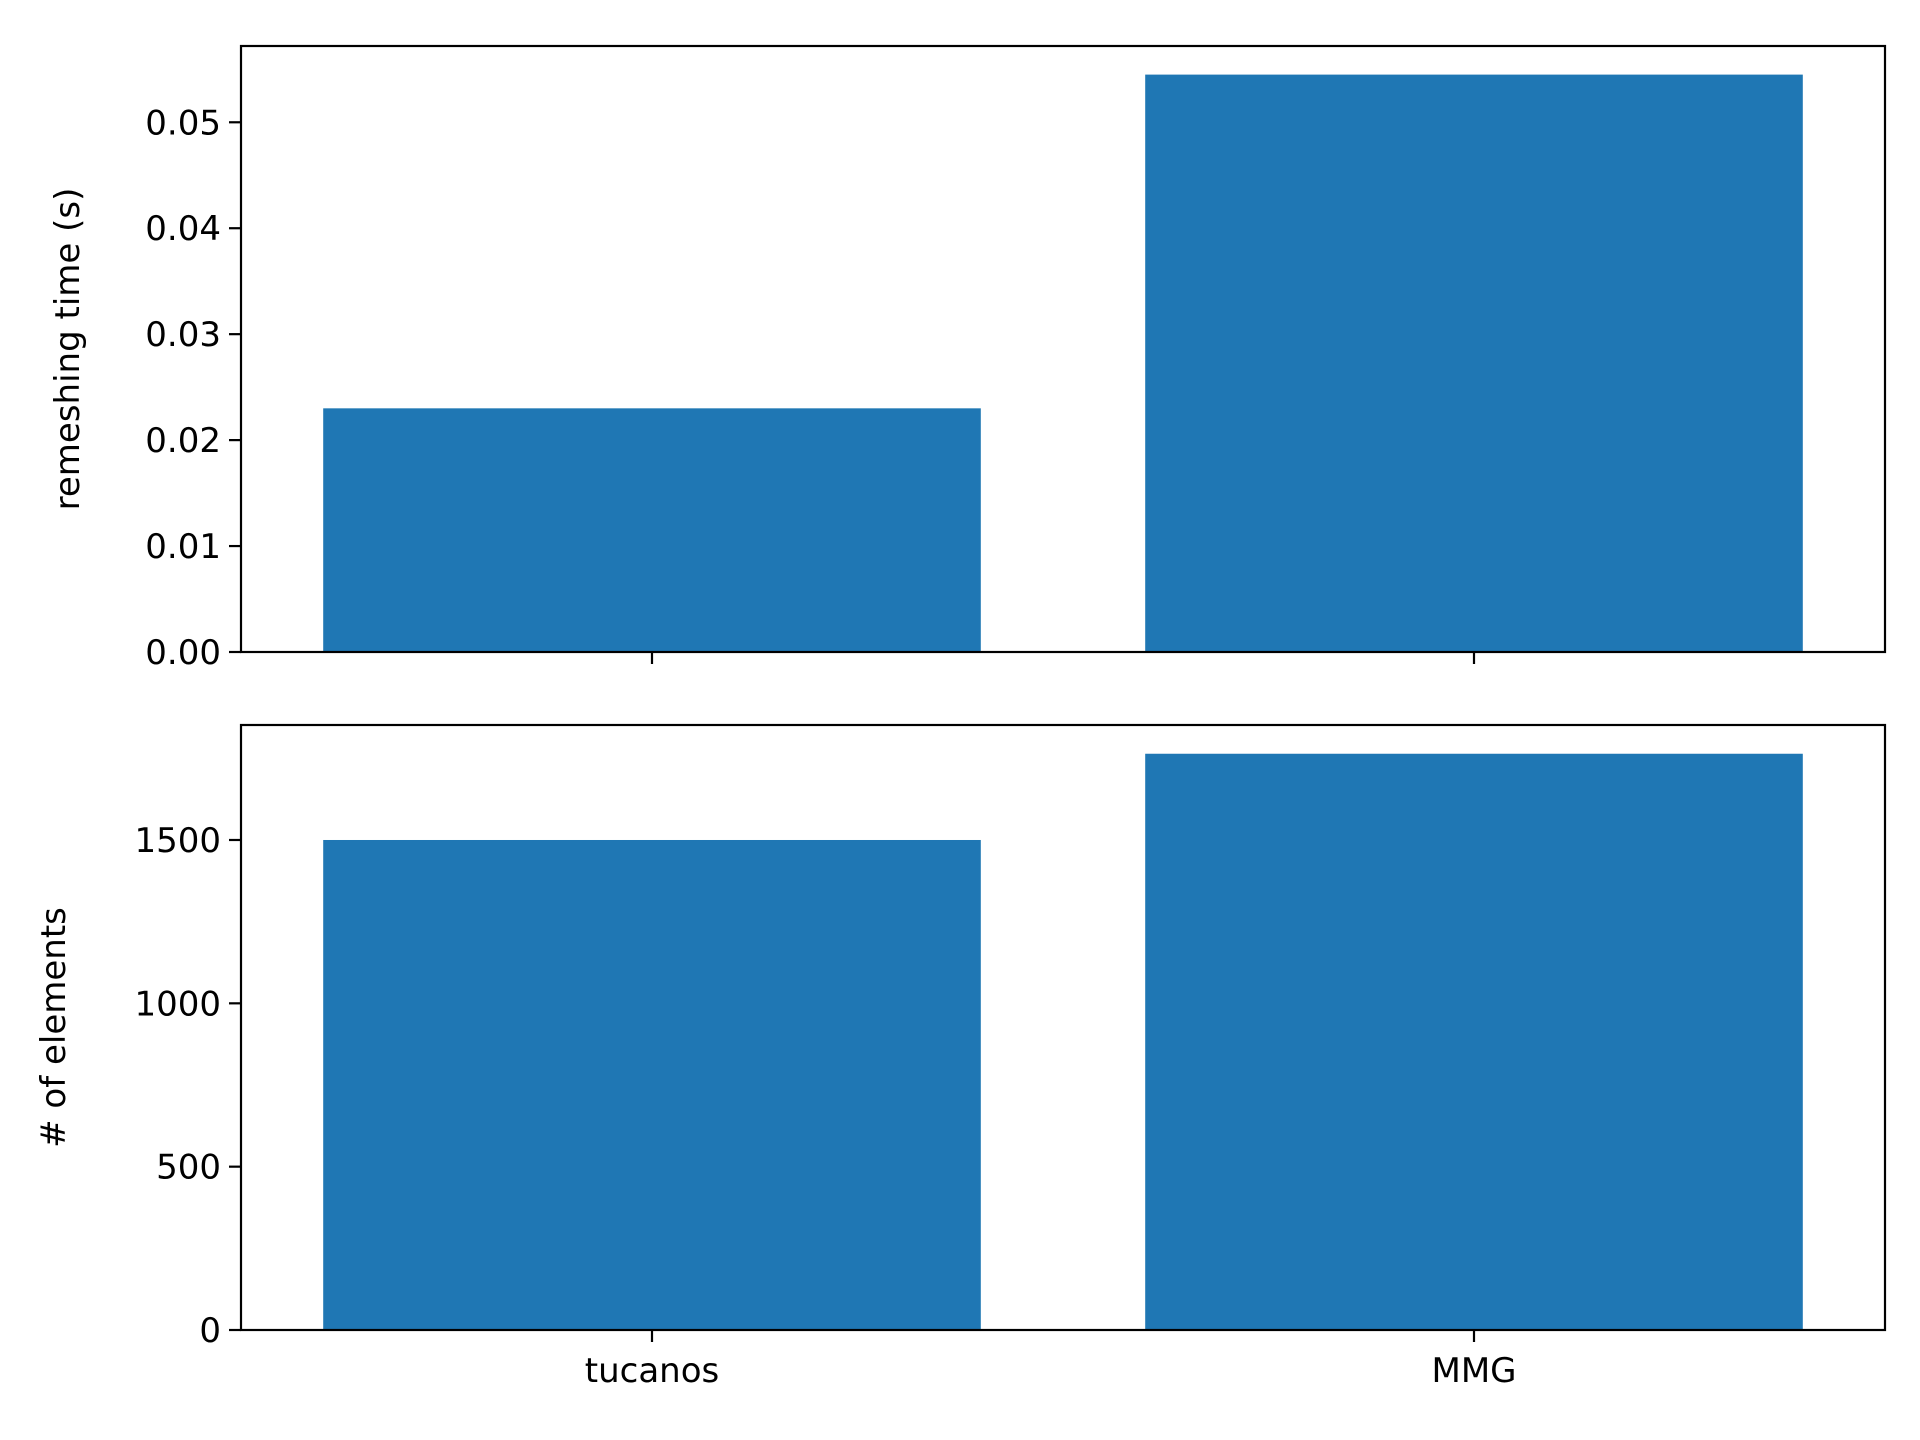 The image size is (1920, 1440). What do you see at coordinates (1474, 363) in the screenshot?
I see `remeshing-time-bar-mmg` at bounding box center [1474, 363].